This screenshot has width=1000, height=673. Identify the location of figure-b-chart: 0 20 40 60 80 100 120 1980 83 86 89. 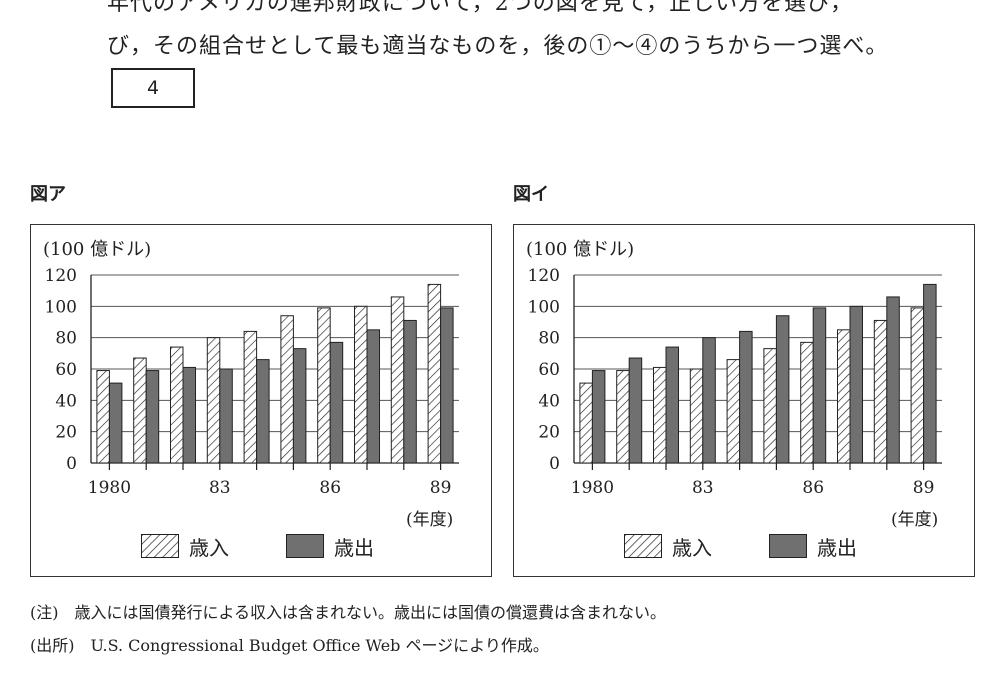
(735, 382).